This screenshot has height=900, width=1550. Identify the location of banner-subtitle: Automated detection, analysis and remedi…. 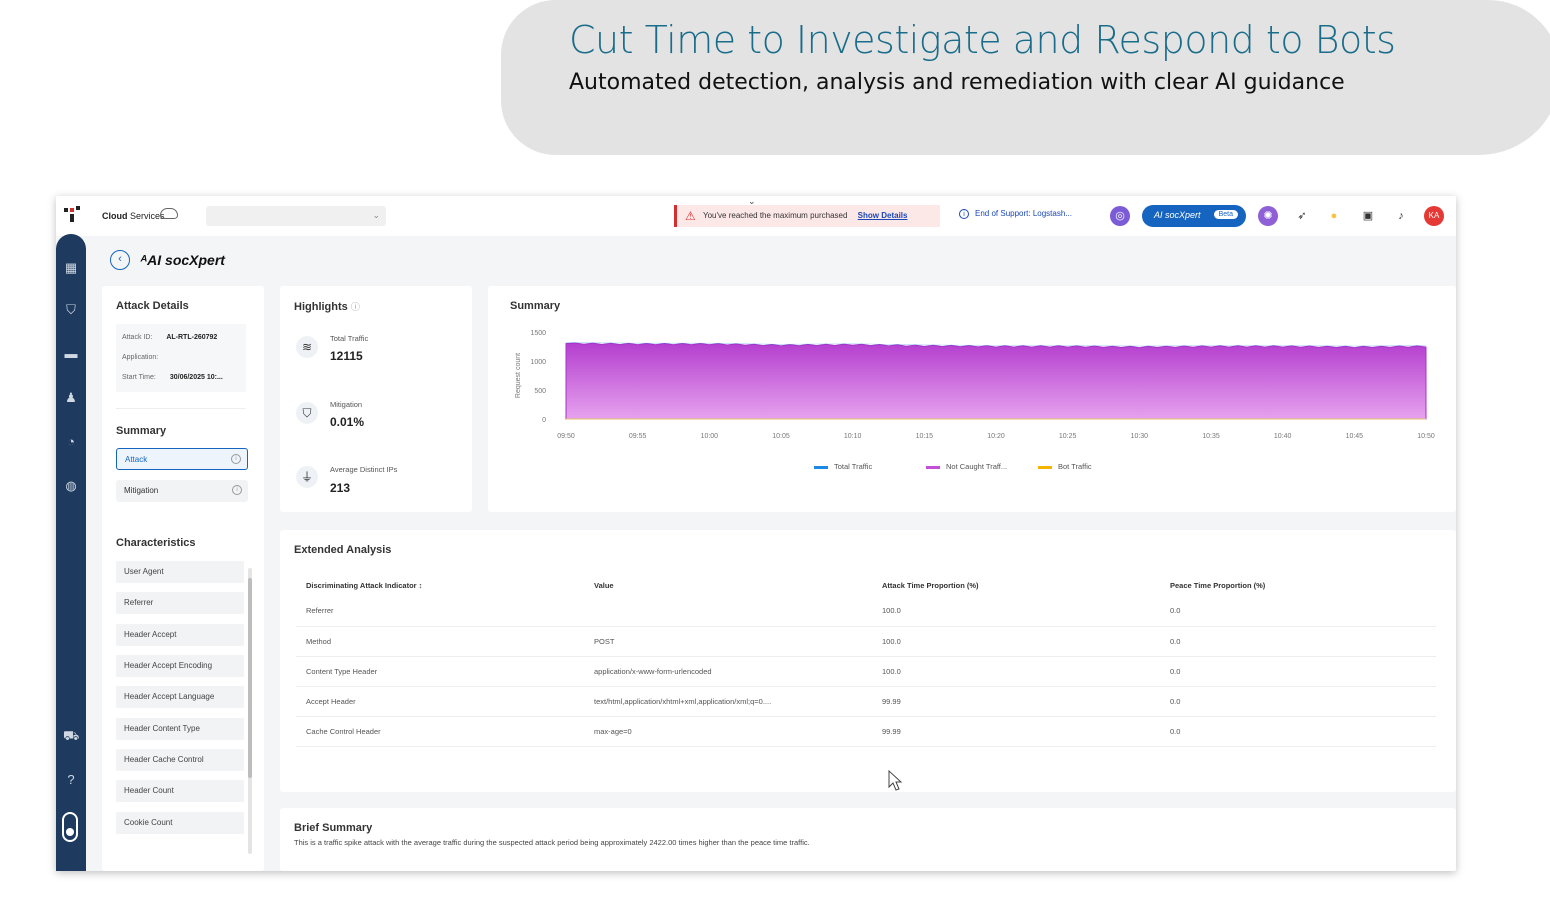
(957, 82).